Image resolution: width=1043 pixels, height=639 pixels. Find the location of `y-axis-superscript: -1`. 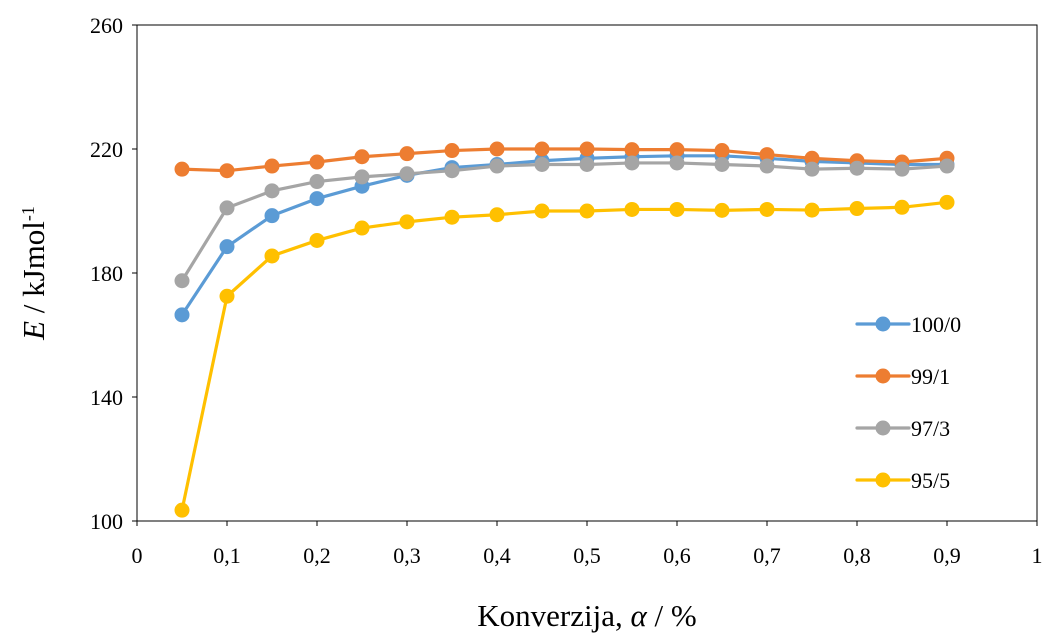

y-axis-superscript: -1 is located at coordinates (28, 213).